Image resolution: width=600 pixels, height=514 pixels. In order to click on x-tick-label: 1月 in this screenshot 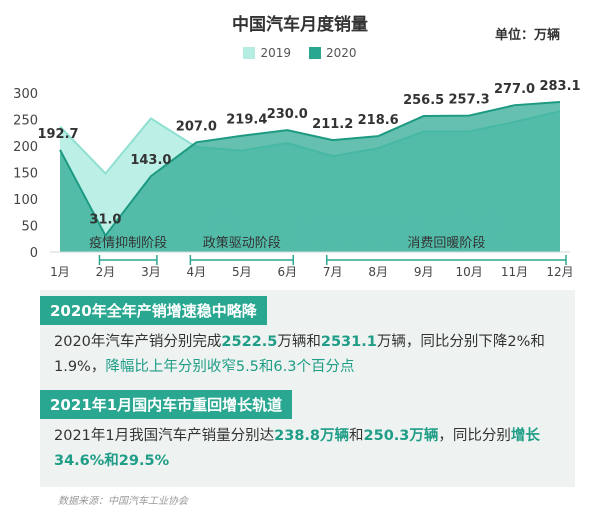, I will do `click(60, 272)`.